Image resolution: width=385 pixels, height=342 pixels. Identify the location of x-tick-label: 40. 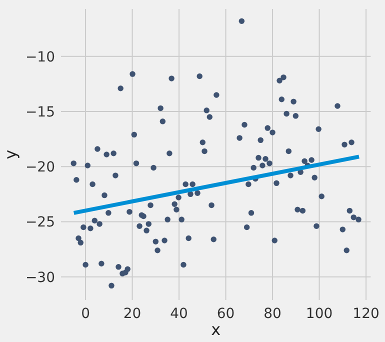
(179, 314).